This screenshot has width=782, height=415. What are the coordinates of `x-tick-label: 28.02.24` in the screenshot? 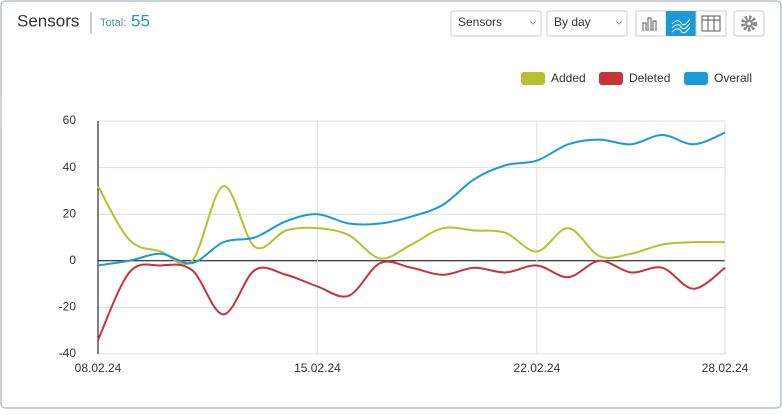 It's located at (725, 368).